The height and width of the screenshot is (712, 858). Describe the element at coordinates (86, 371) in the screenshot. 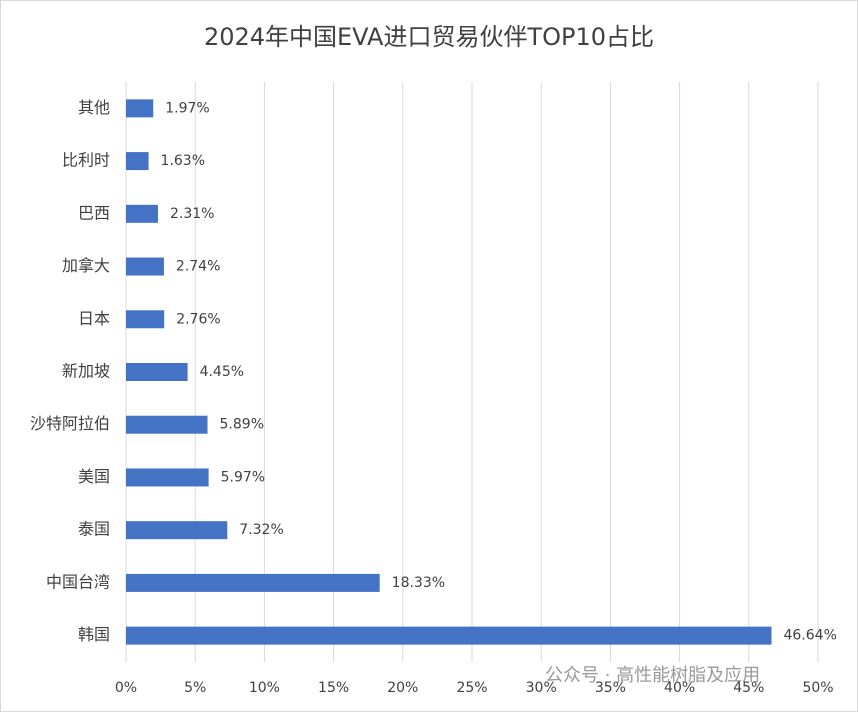

I see `y-tick-label: 新加坡` at that location.